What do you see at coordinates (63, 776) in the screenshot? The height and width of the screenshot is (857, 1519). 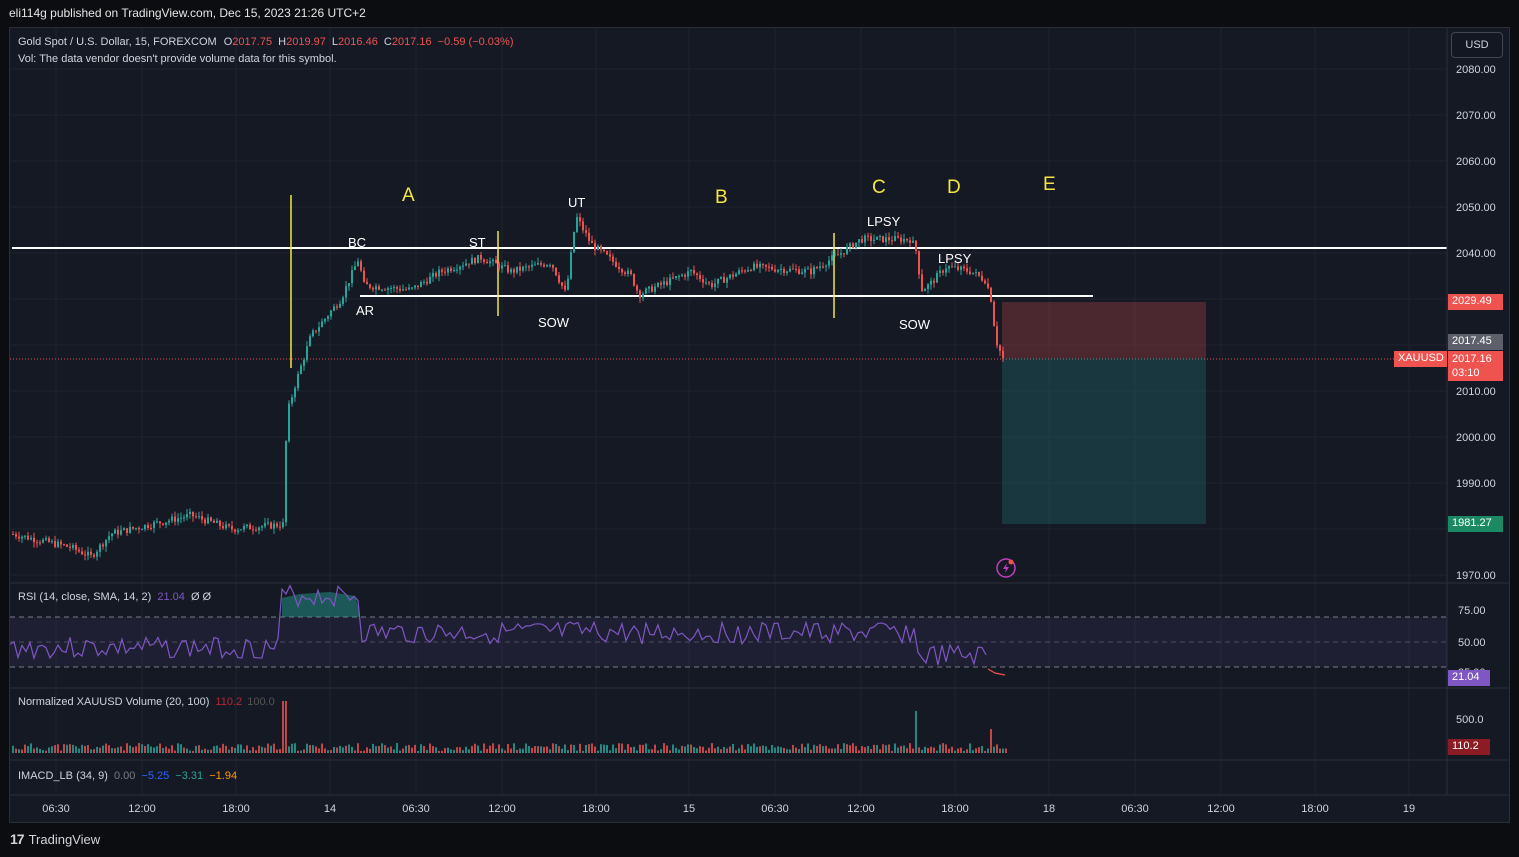 I see `macd-title: IMACD_LB (34, 9)` at bounding box center [63, 776].